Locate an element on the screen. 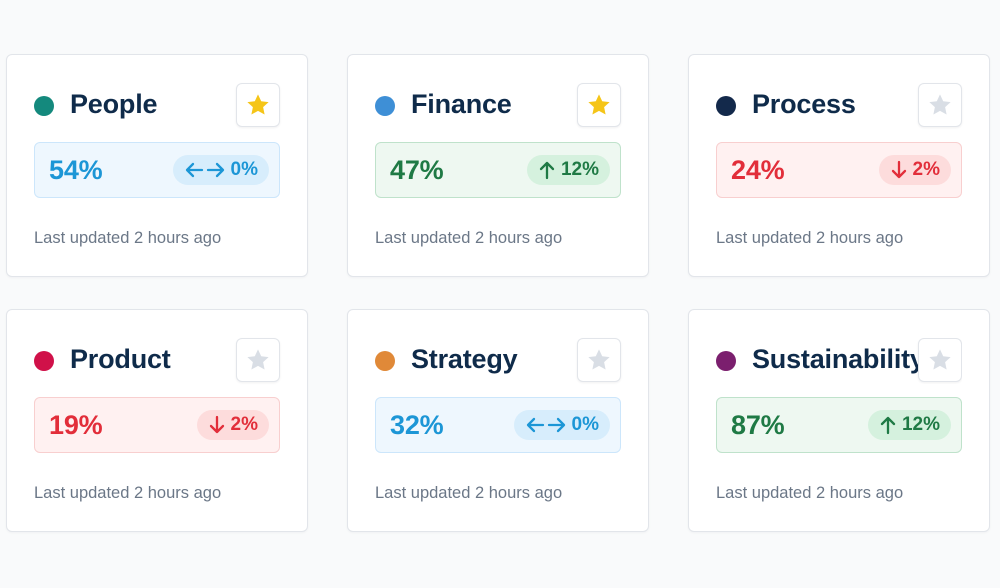  metric-value: 32% is located at coordinates (417, 425).